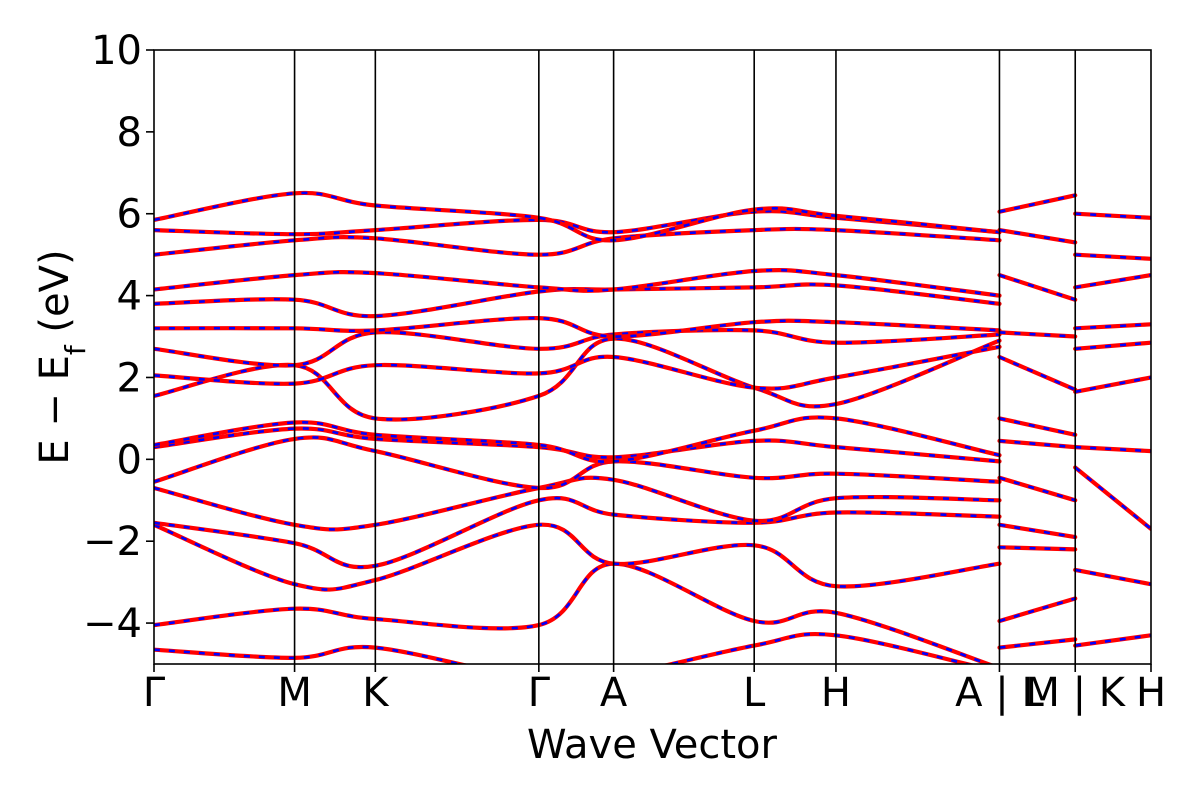 This screenshot has width=1200, height=800. Describe the element at coordinates (55, 297) in the screenshot. I see `y-axis-title-unit: (eV)` at that location.